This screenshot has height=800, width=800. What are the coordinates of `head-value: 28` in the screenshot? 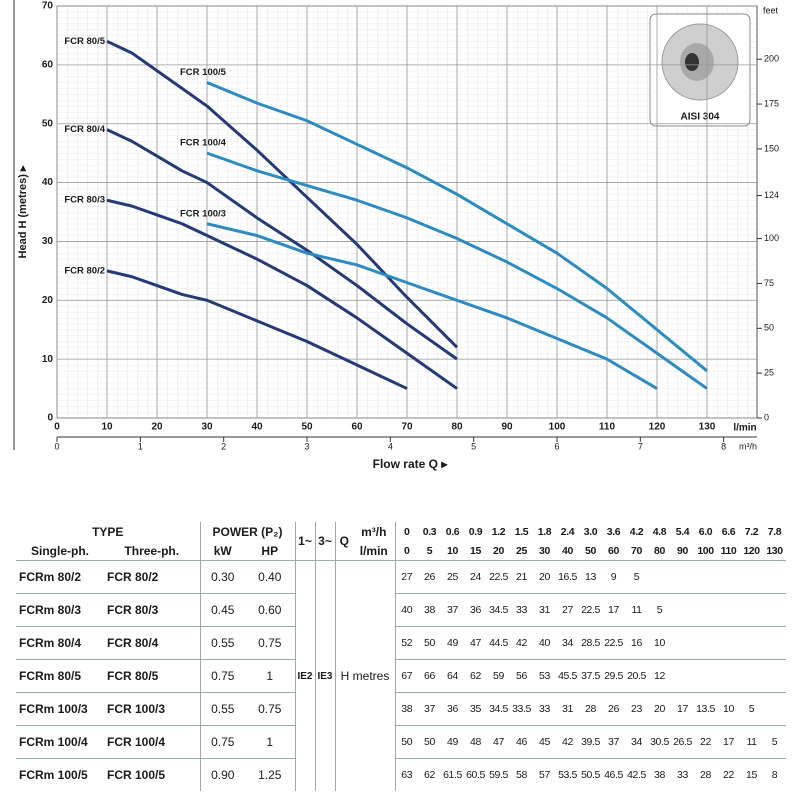 It's located at (705, 774).